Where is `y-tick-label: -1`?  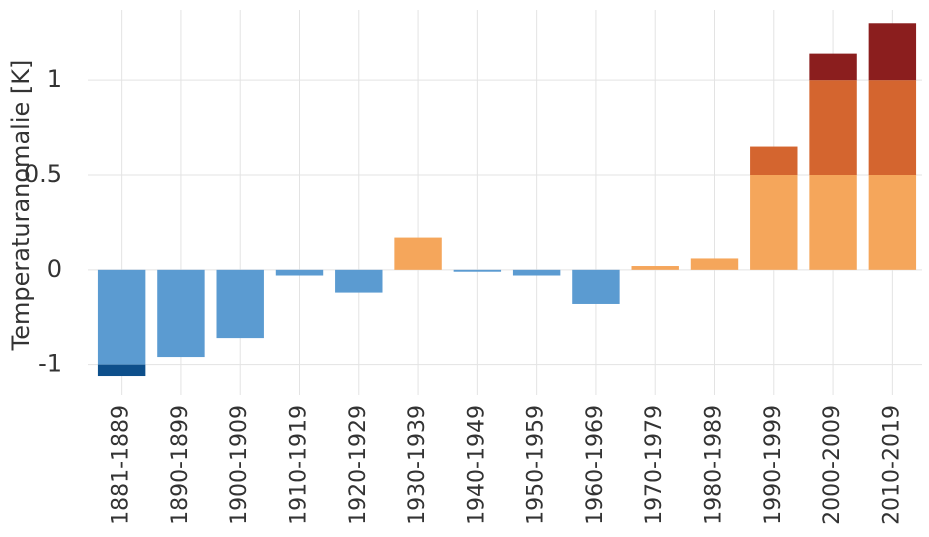
y-tick-label: -1 is located at coordinates (50, 364).